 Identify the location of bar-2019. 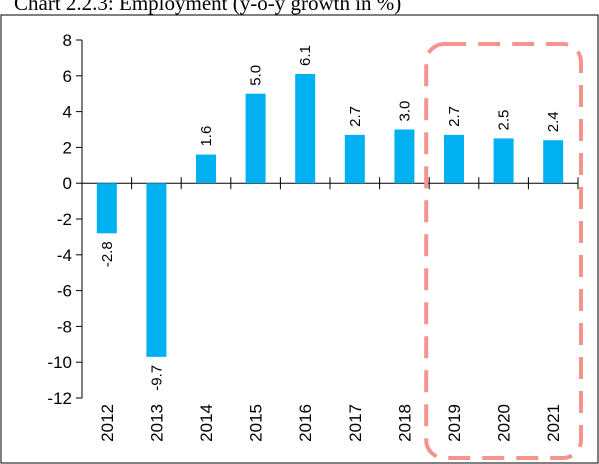
(454, 159).